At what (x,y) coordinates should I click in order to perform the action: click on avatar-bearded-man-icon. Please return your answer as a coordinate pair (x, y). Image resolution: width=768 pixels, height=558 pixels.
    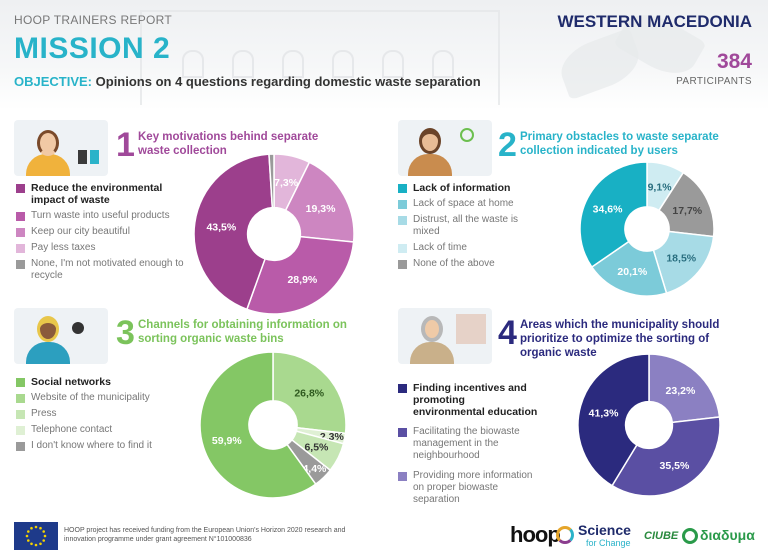
    Looking at the image, I should click on (445, 148).